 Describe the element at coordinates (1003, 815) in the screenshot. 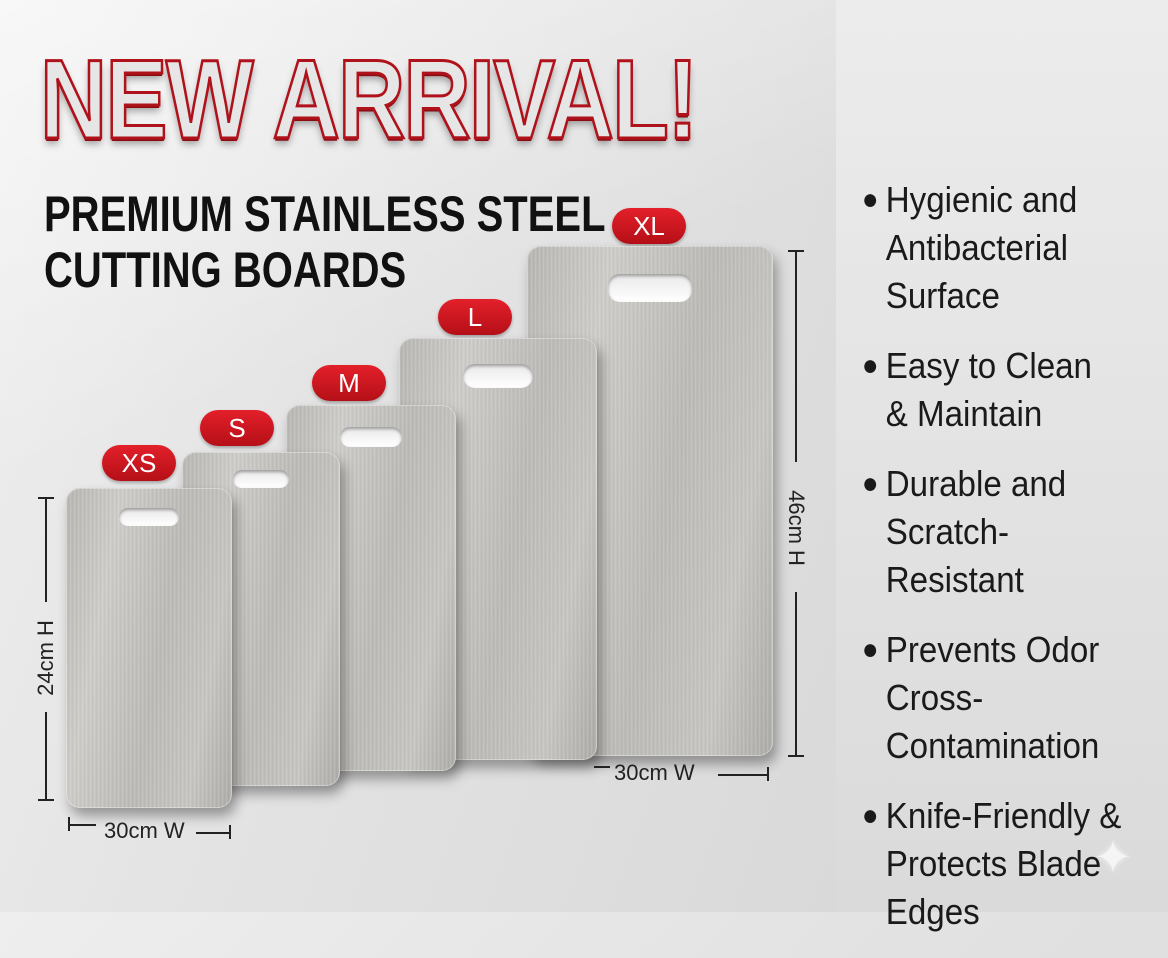

I see `feature-line: Knife-Friendly &` at that location.